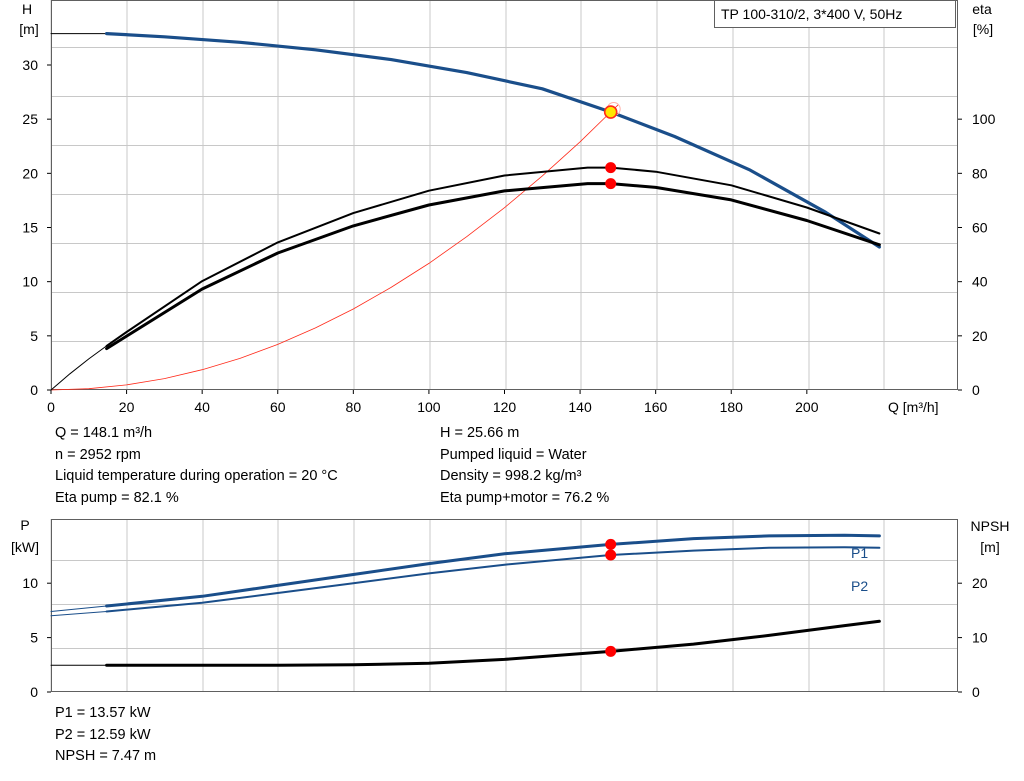 This screenshot has height=781, width=1024. I want to click on x-tick-label: 80, so click(354, 407).